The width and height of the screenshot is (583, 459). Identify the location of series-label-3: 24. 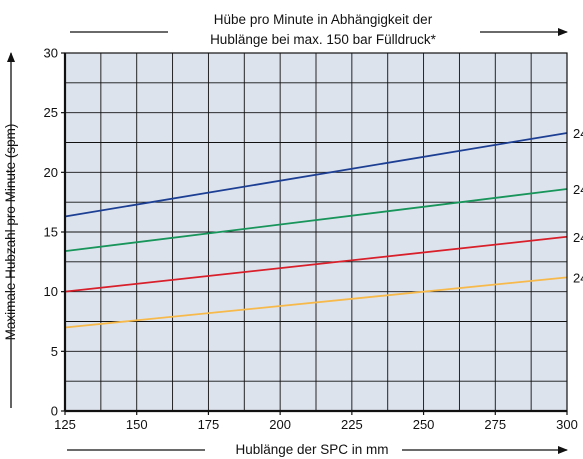
(578, 237).